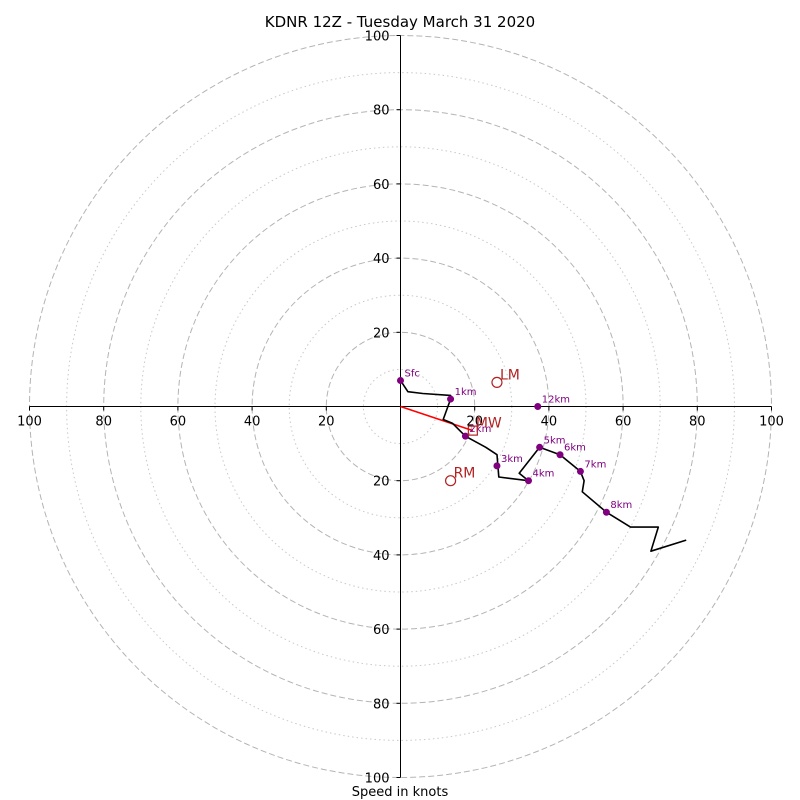 This screenshot has width=800, height=800. What do you see at coordinates (510, 375) in the screenshot?
I see `motion-label: LM` at bounding box center [510, 375].